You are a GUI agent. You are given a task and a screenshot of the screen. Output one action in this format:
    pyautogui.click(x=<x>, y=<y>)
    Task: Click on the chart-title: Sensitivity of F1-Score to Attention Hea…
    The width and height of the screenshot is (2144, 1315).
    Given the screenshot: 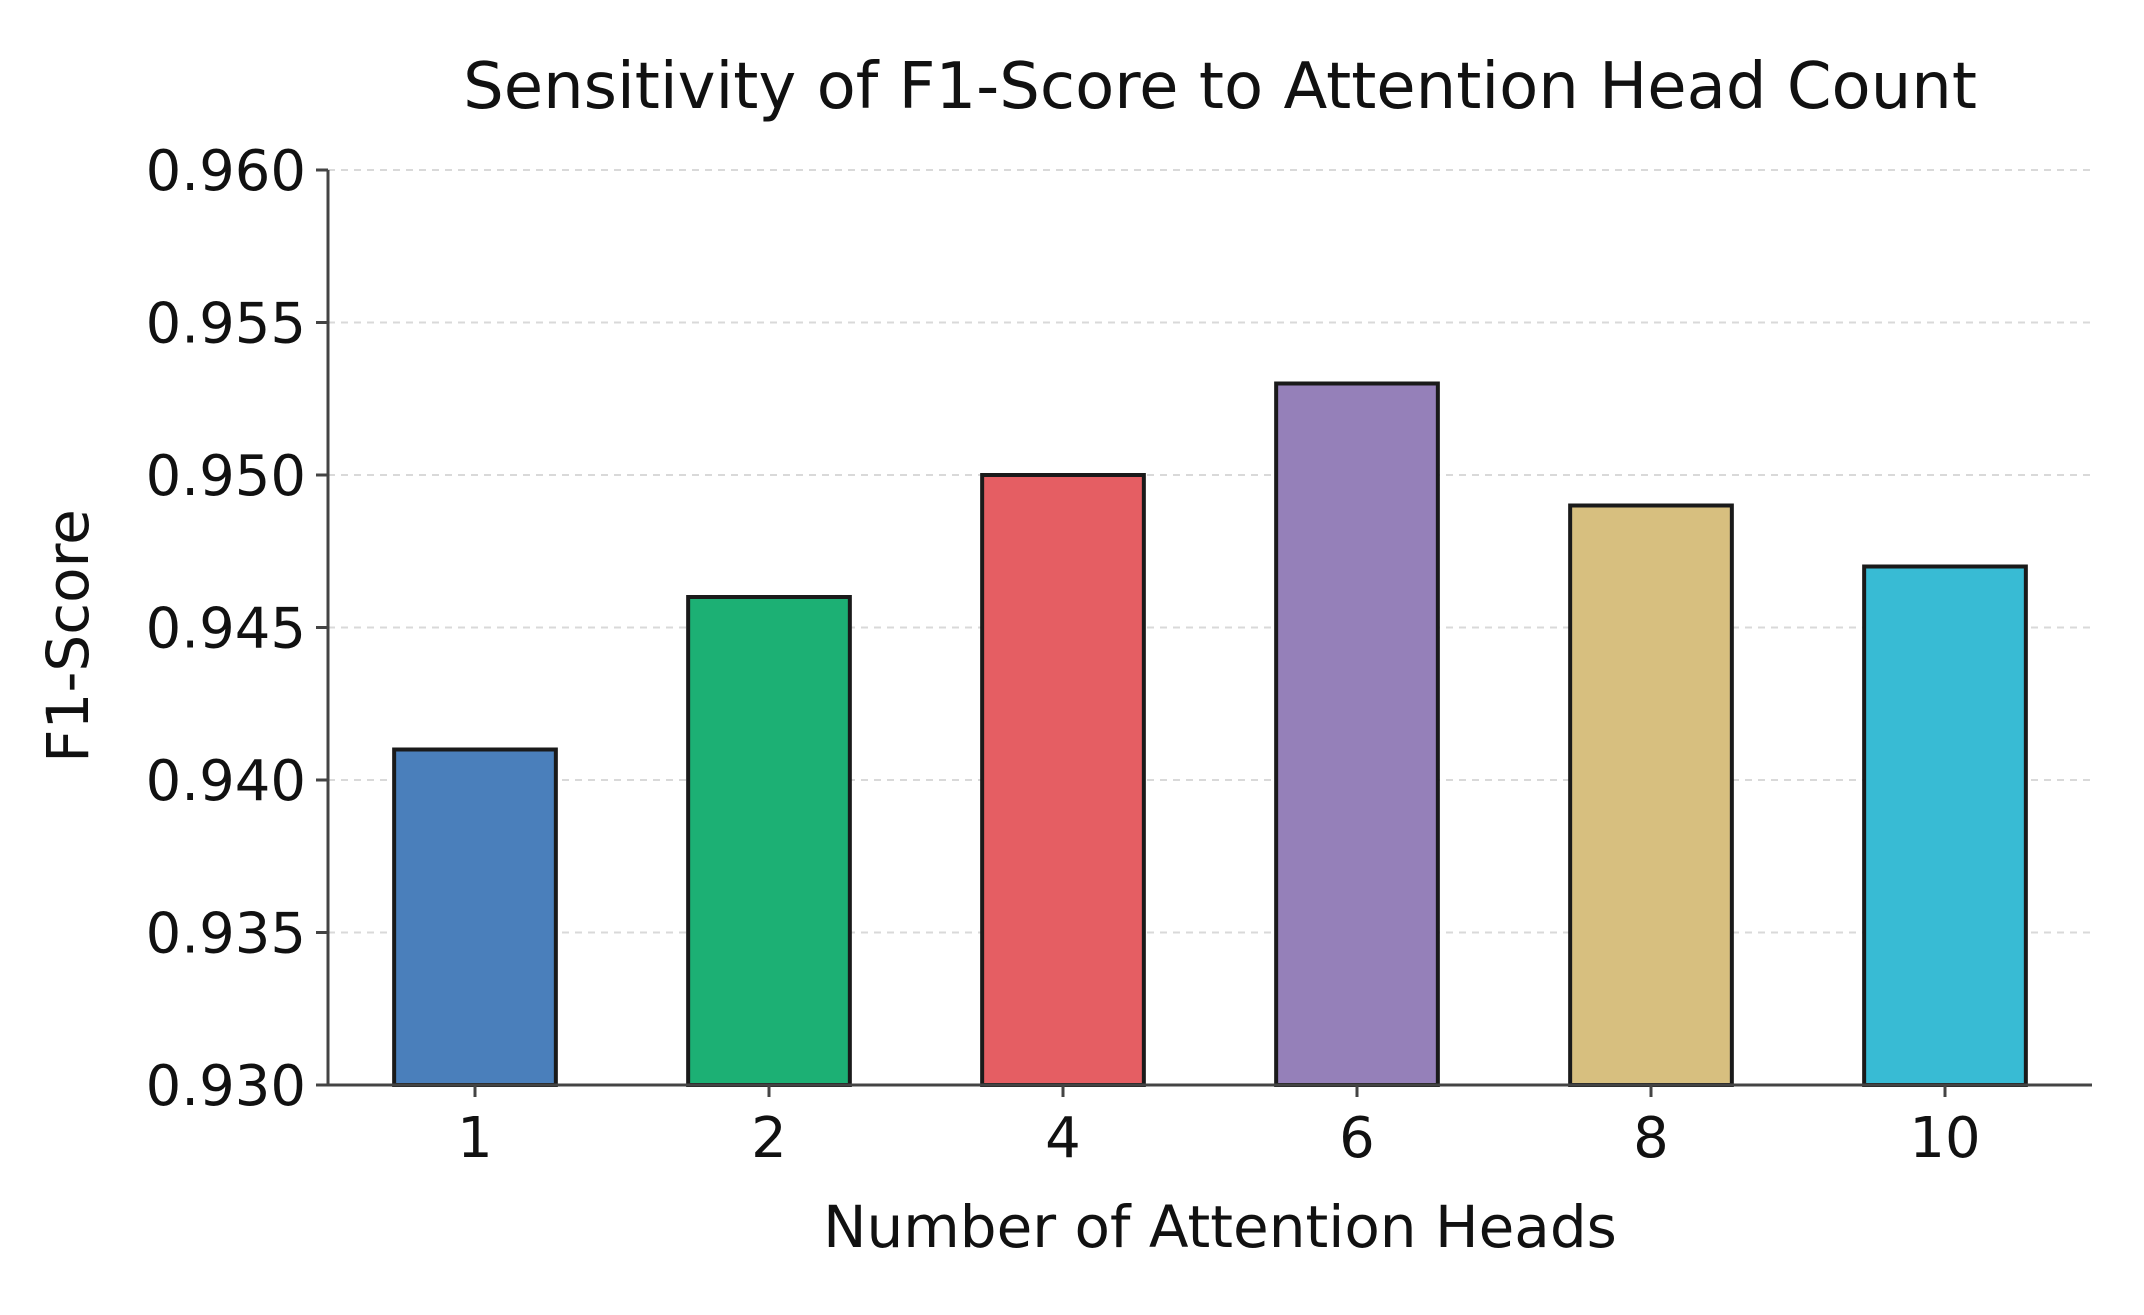 What is the action you would take?
    pyautogui.click(x=1220, y=87)
    